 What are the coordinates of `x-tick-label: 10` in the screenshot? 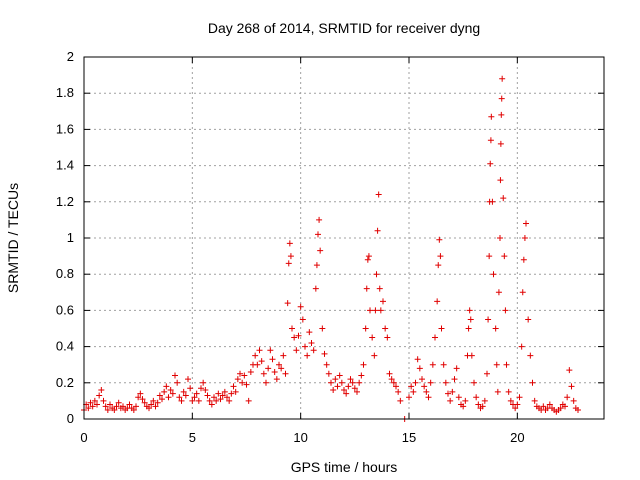 It's located at (300, 437).